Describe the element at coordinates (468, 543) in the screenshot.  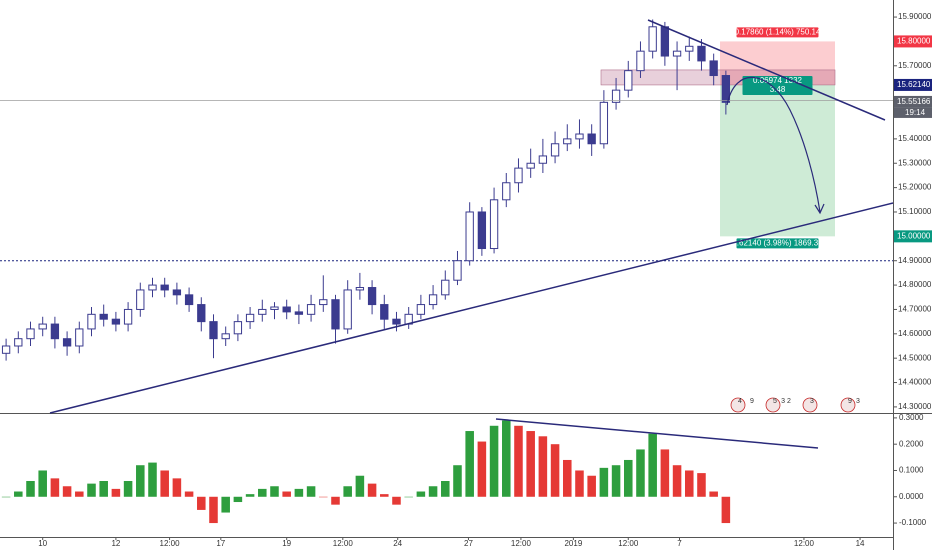
I see `x-tick-label: 27` at that location.